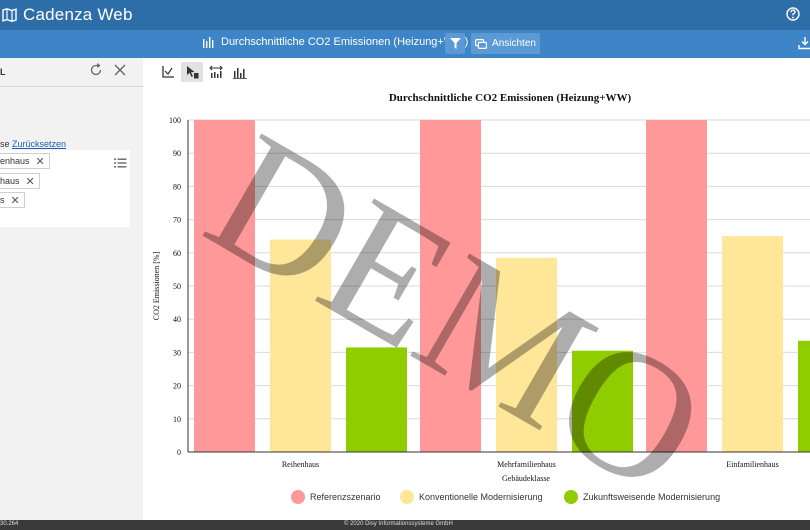 The width and height of the screenshot is (810, 530). What do you see at coordinates (177, 386) in the screenshot?
I see `y-tick-label: 20` at bounding box center [177, 386].